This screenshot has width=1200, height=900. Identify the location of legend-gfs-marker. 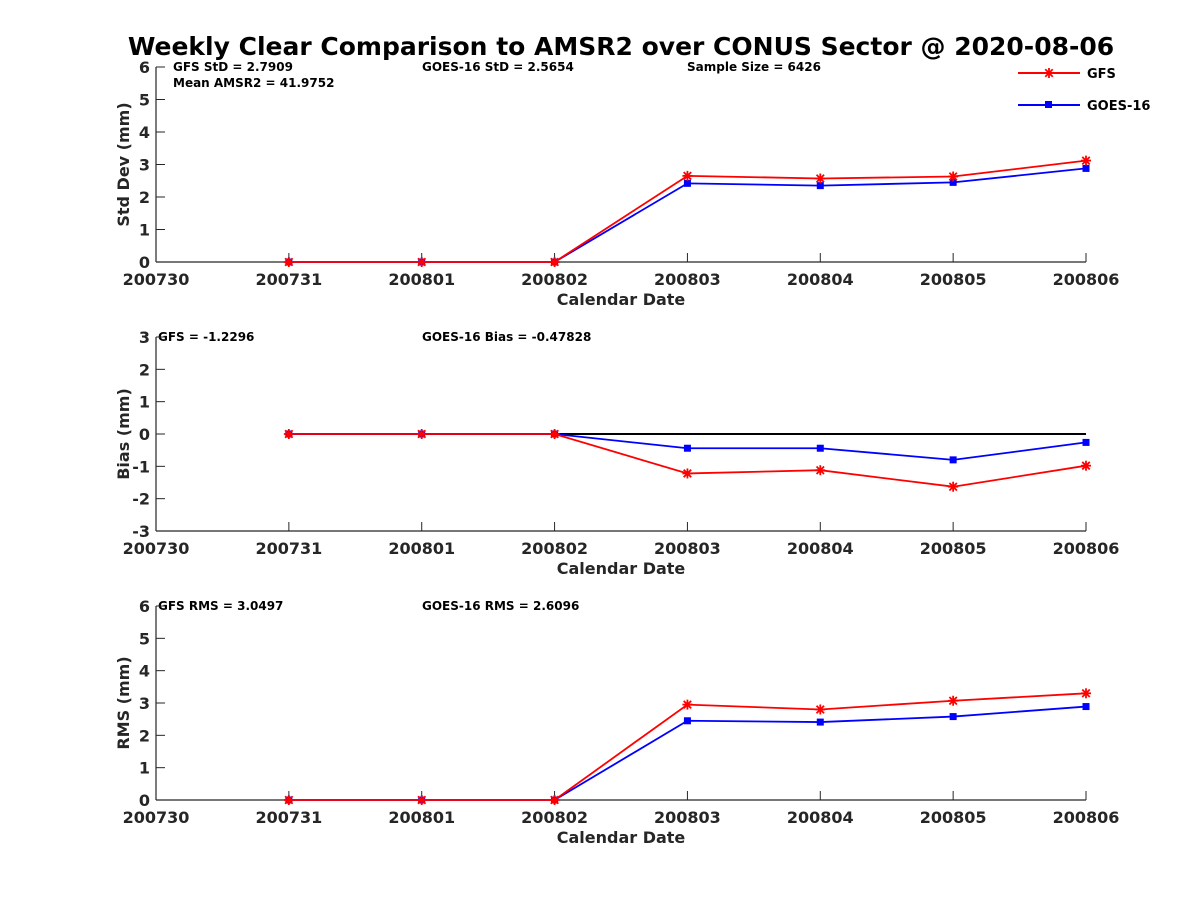
(1049, 73).